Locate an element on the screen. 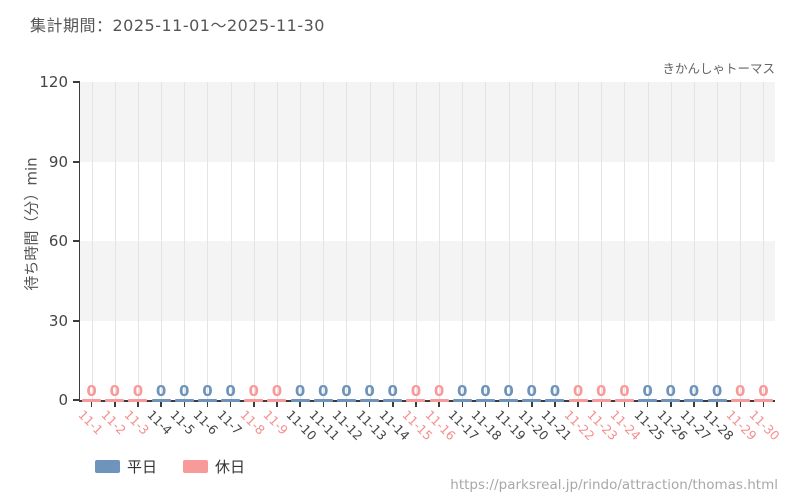 The height and width of the screenshot is (500, 800). y-tick-label: 60 is located at coordinates (58, 241).